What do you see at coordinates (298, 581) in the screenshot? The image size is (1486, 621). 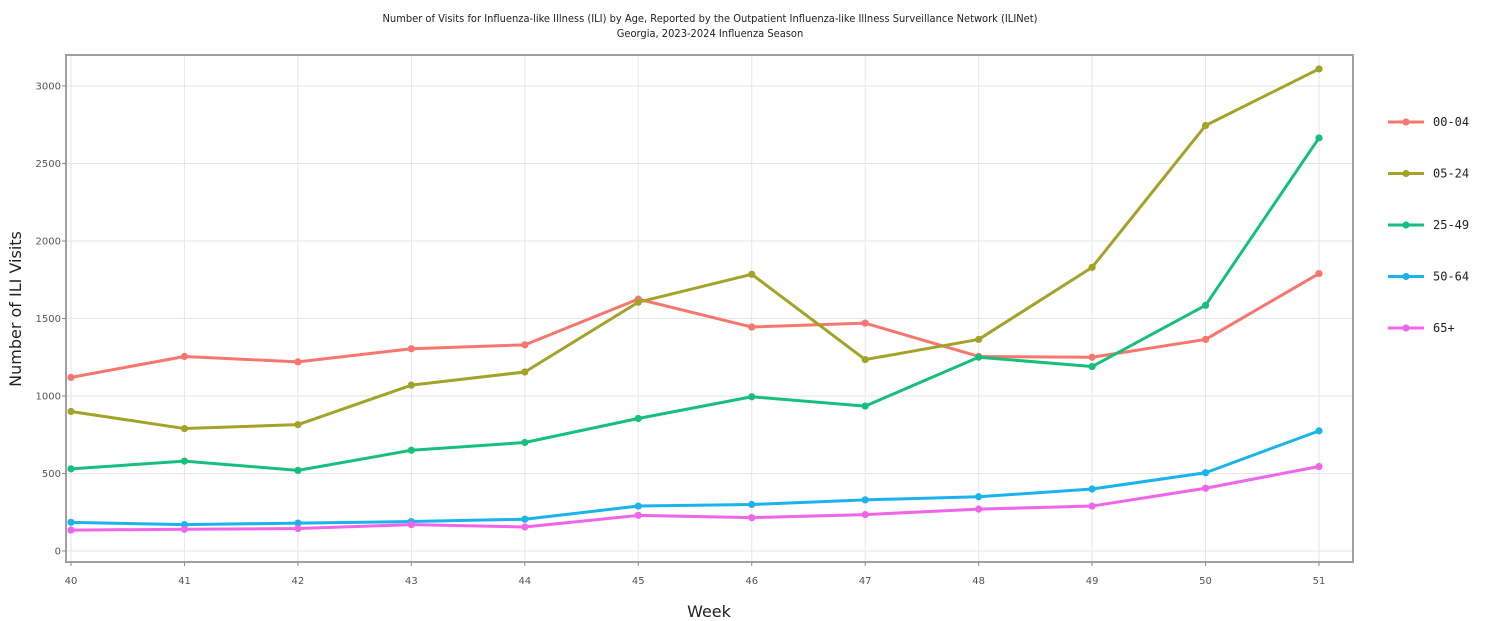 I see `x-tick-label: 42` at bounding box center [298, 581].